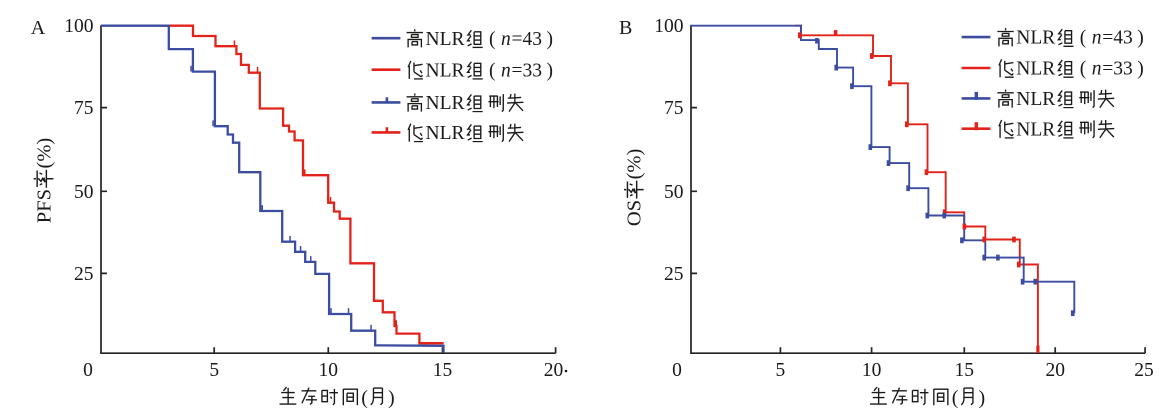 Image resolution: width=1171 pixels, height=417 pixels. I want to click on svg-text: B, so click(625, 28).